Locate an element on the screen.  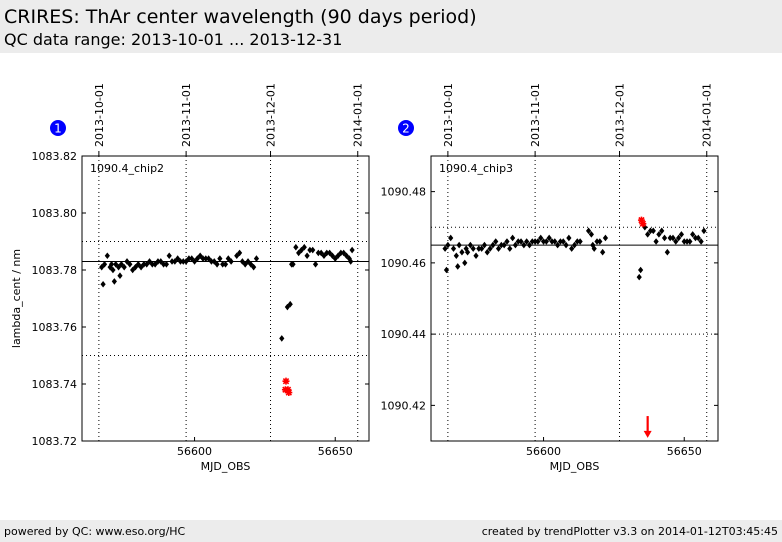
y-tick-label: 1090.42 is located at coordinates (404, 405).